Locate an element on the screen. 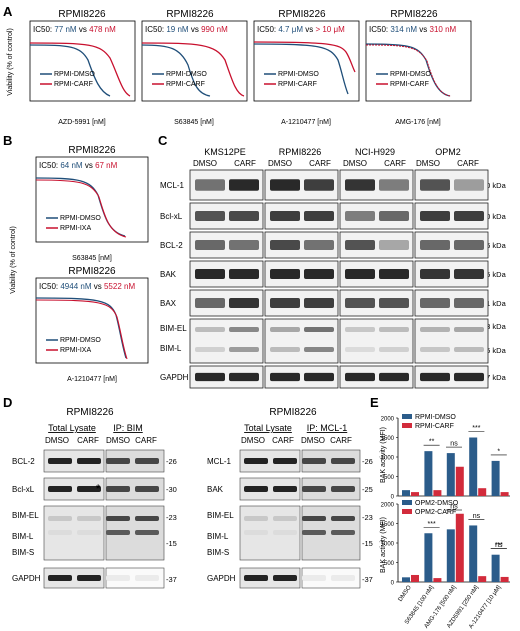 The width and height of the screenshot is (520, 631). sig-label: ** is located at coordinates (432, 442).